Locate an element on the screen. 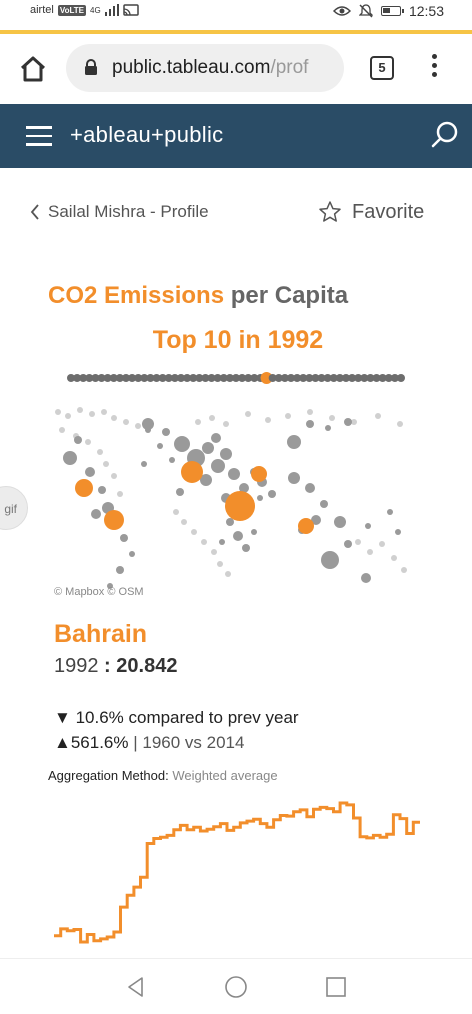 Image resolution: width=472 pixels, height=1014 pixels. data-point-1981 is located at coordinates (197, 827).